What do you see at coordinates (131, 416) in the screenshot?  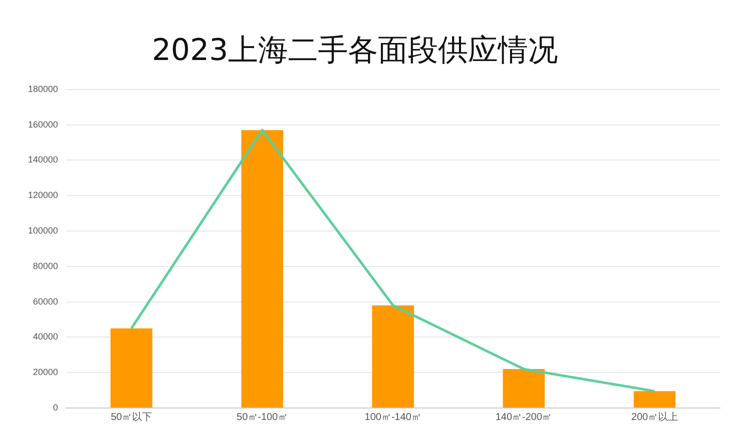 I see `x-tick-label: 50㎡以下` at bounding box center [131, 416].